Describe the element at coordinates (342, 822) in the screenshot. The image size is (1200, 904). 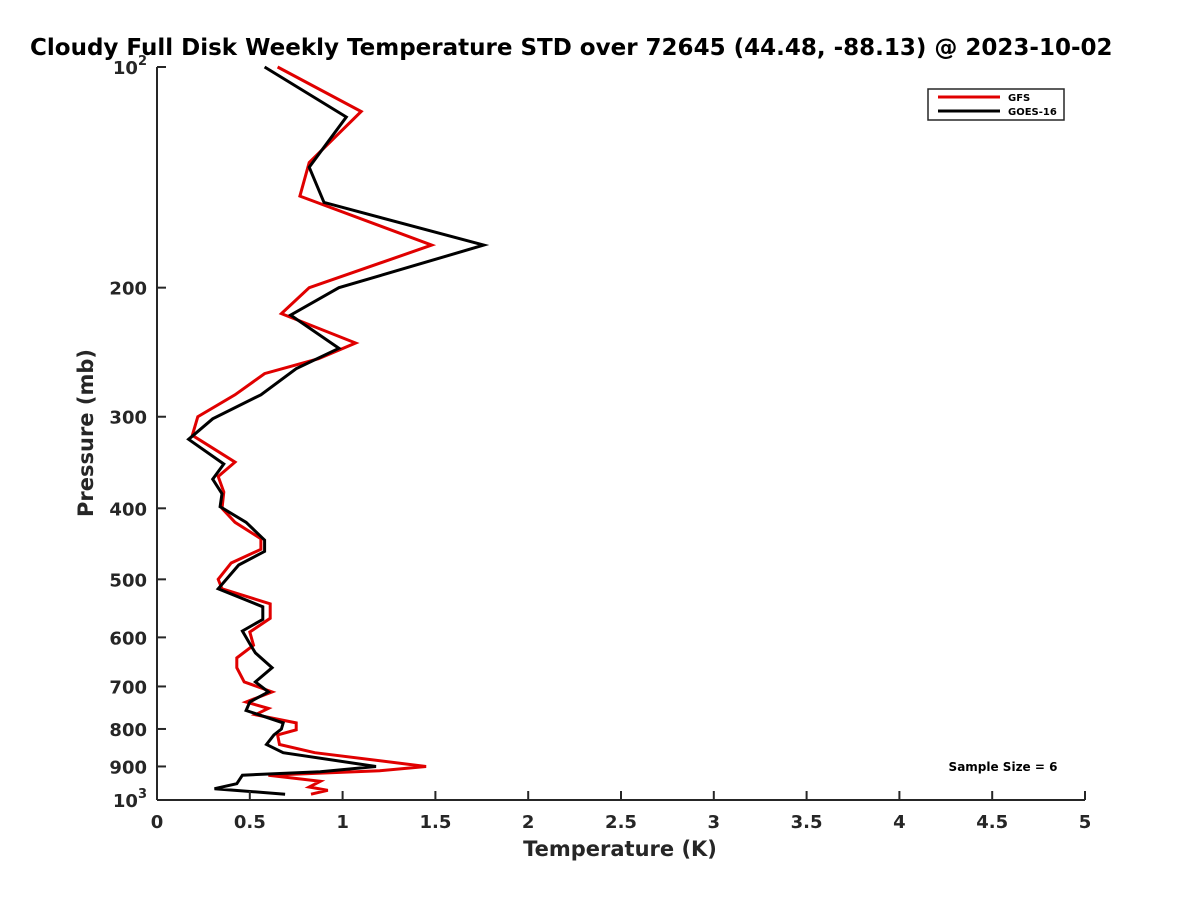
I see `x-tick-label: 1` at that location.